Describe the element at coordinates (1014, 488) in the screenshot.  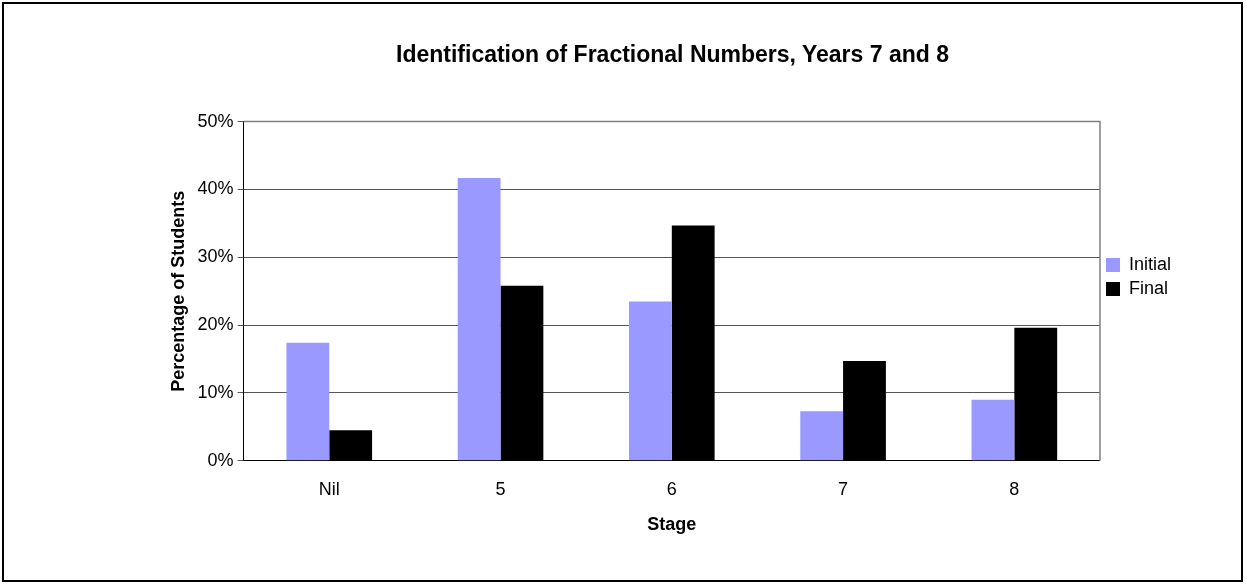
I see `x-tick-label: 8` at that location.